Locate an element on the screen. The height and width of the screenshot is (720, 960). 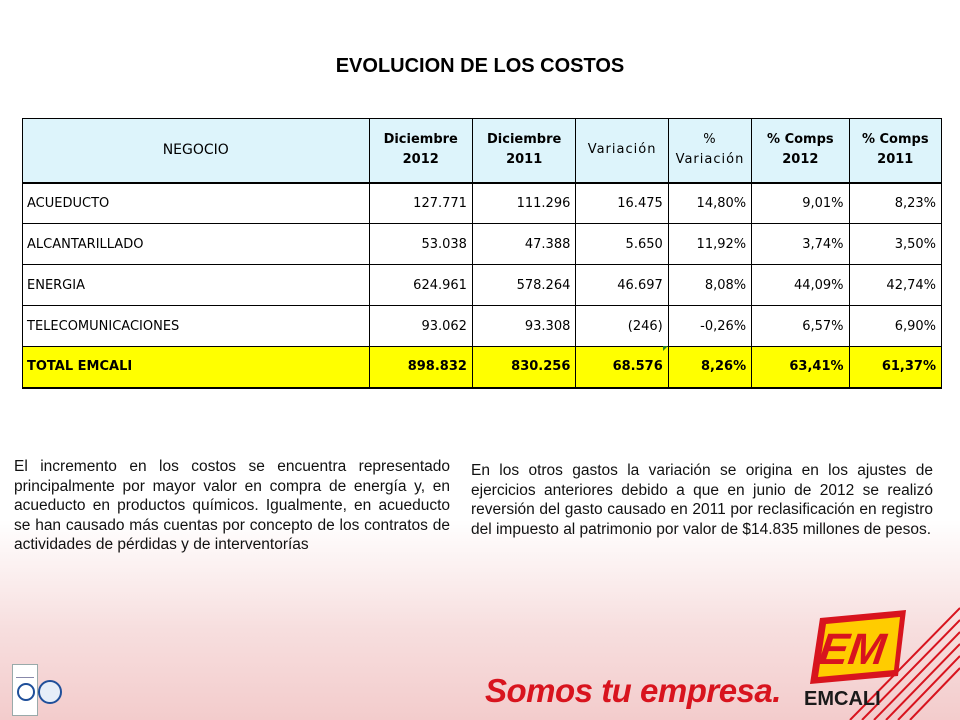
total-dic-2012: 898.832 is located at coordinates (420, 367).